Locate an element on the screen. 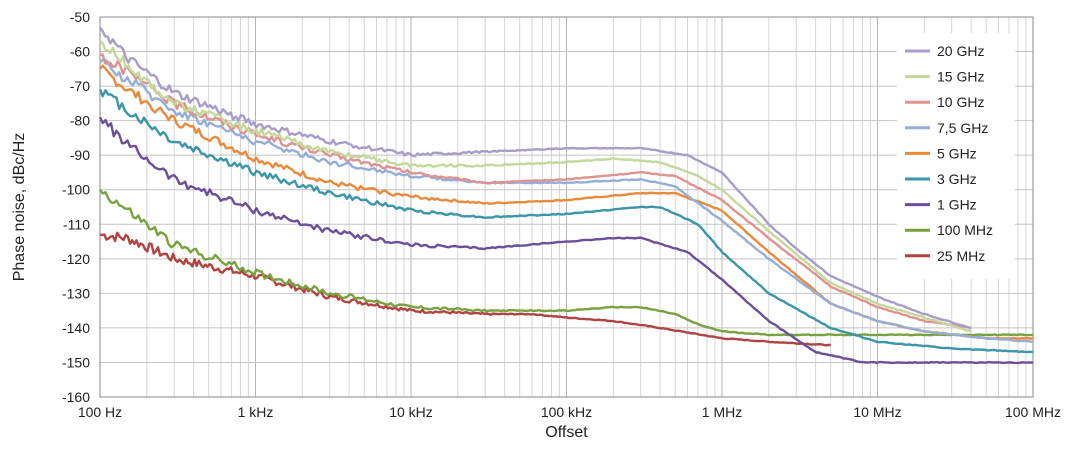  y-tick-label: -130 is located at coordinates (76, 293).